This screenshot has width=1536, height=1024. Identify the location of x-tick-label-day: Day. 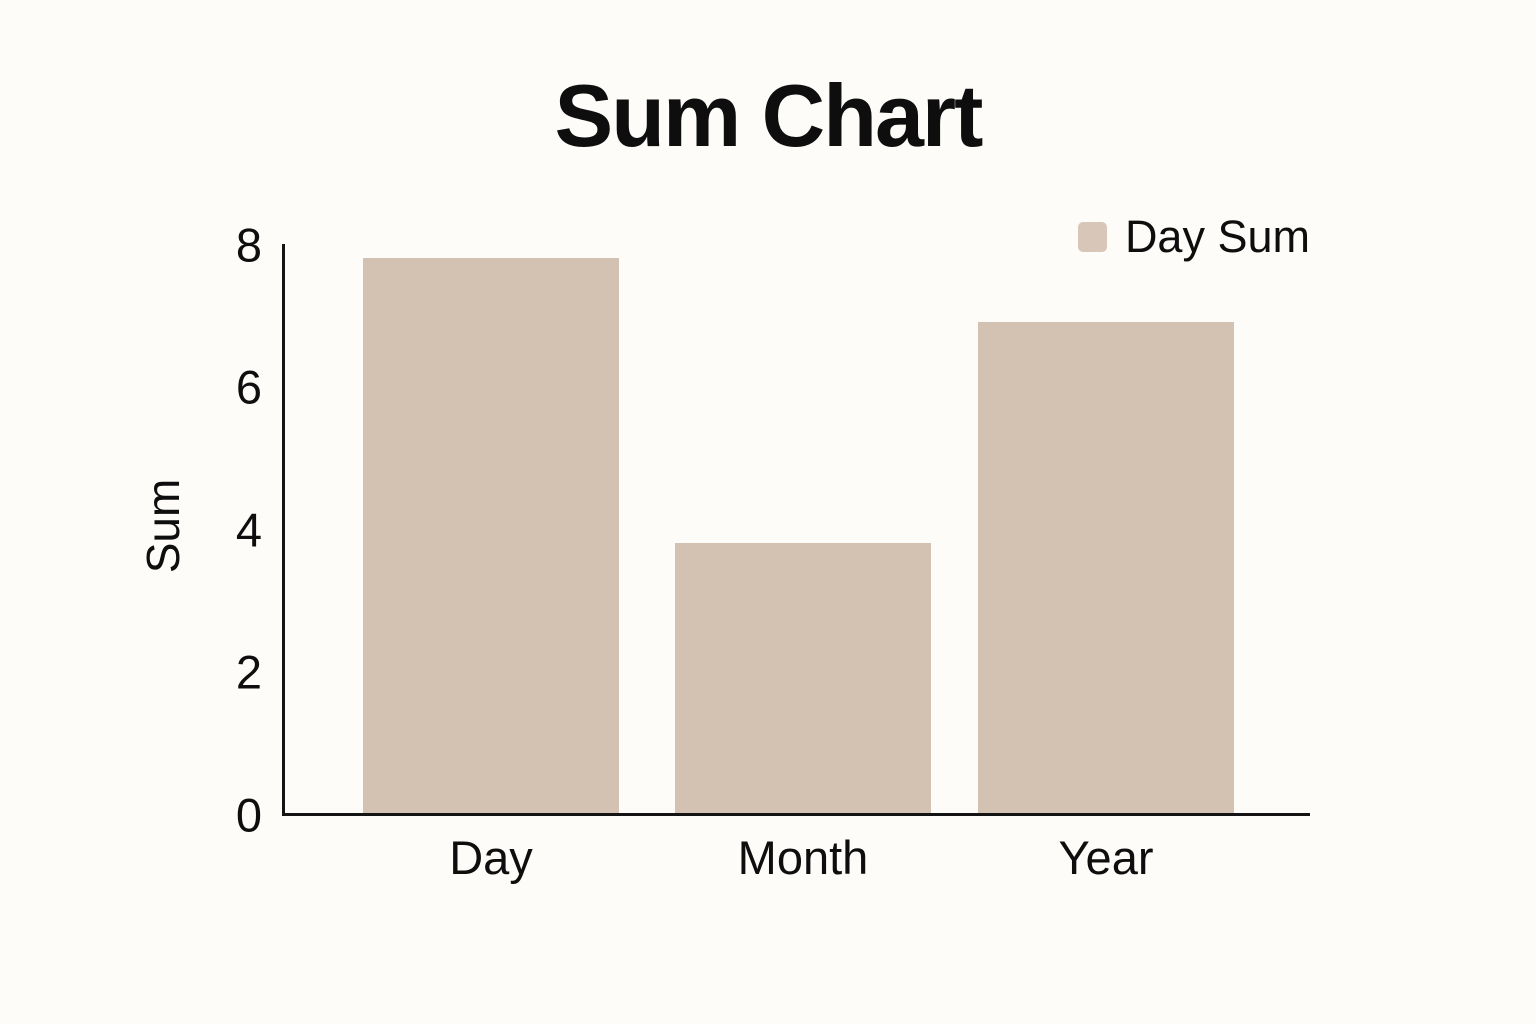
(491, 857).